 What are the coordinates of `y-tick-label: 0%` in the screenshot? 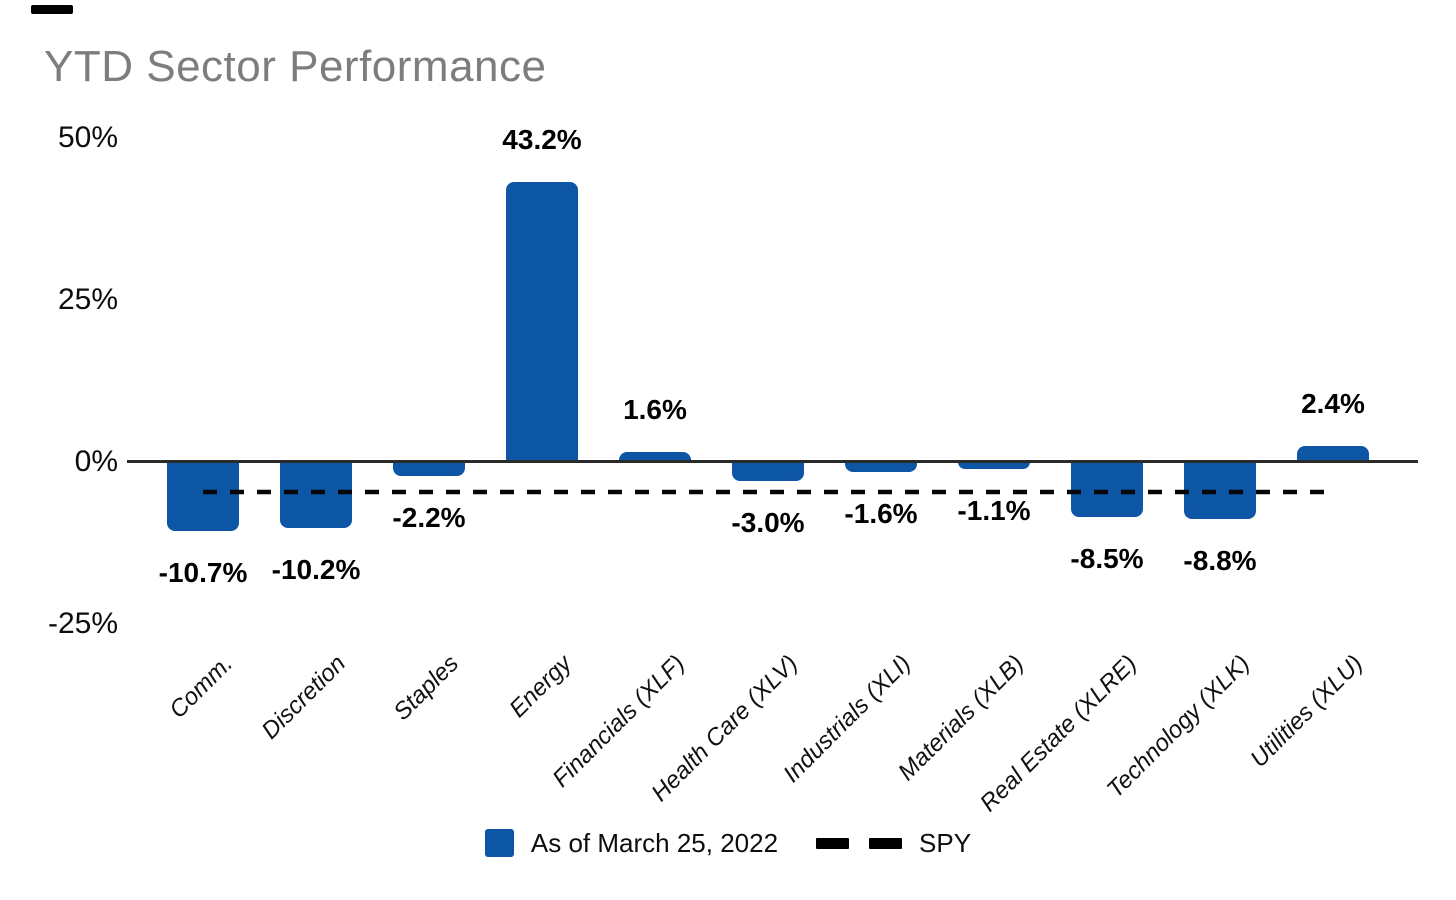 It's located at (96, 461).